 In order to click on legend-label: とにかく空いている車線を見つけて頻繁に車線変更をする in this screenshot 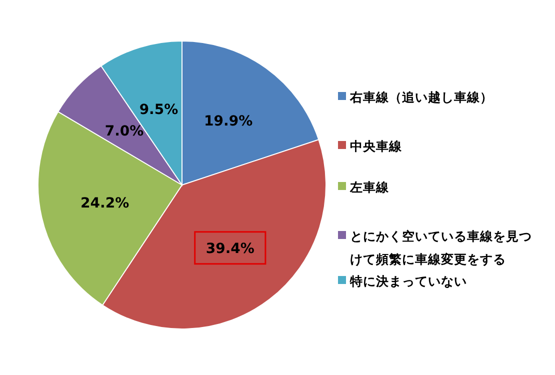, I will do `click(441, 247)`.